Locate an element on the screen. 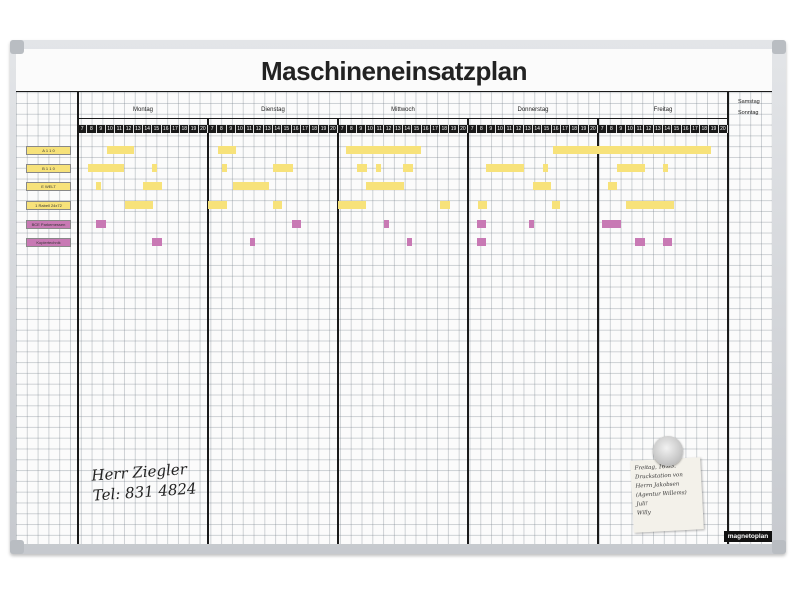 The image size is (800, 600). row-label: BCE Parkemessen is located at coordinates (48, 224).